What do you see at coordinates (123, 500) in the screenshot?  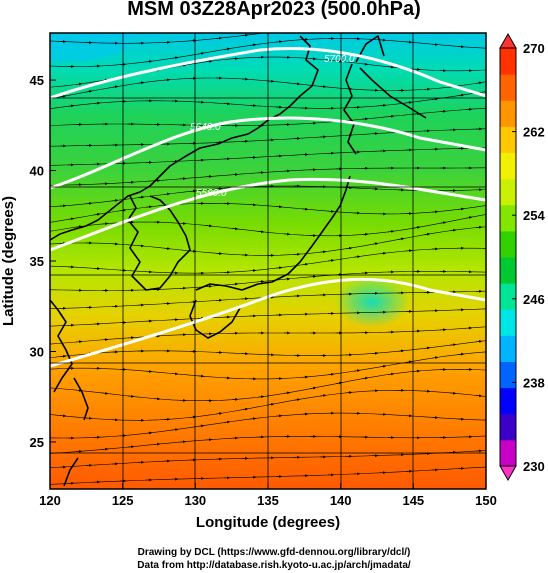 I see `x-tick-label: 125` at bounding box center [123, 500].